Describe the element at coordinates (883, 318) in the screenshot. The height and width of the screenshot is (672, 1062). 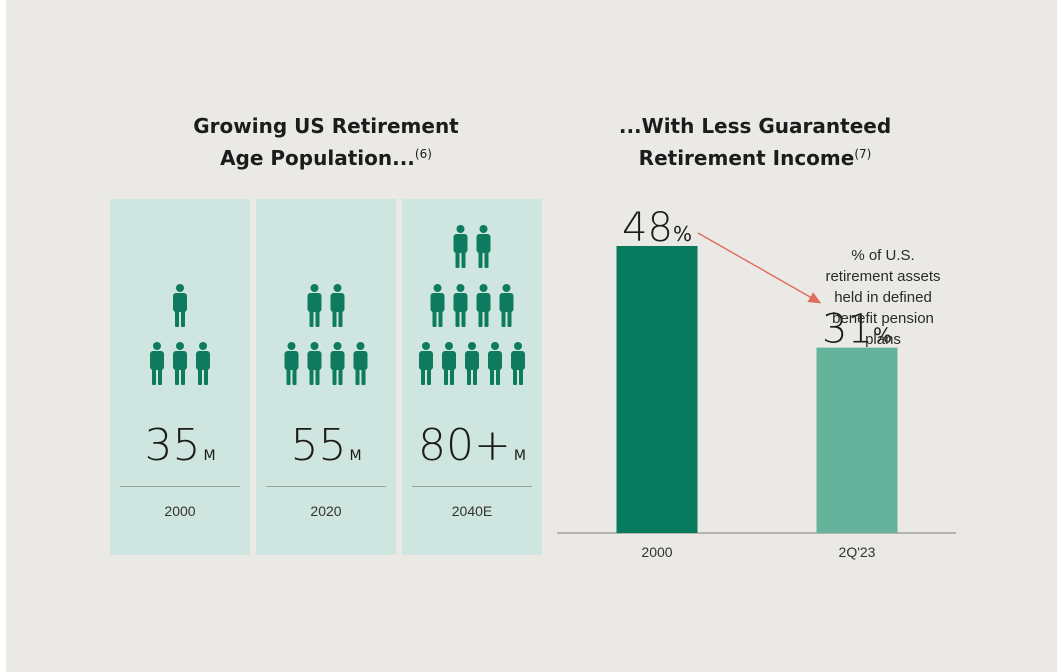
I see `annotation-line: benefit pension` at that location.